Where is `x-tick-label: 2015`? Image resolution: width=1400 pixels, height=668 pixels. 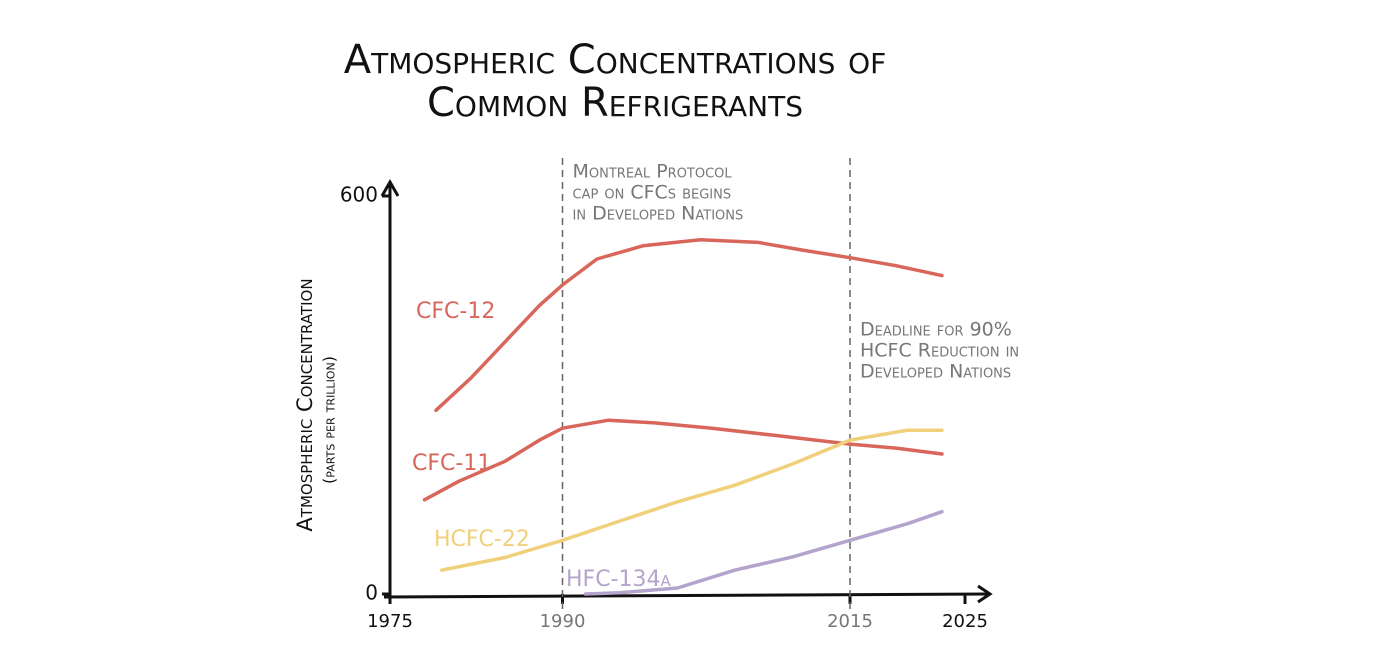
x-tick-label: 2015 is located at coordinates (850, 621).